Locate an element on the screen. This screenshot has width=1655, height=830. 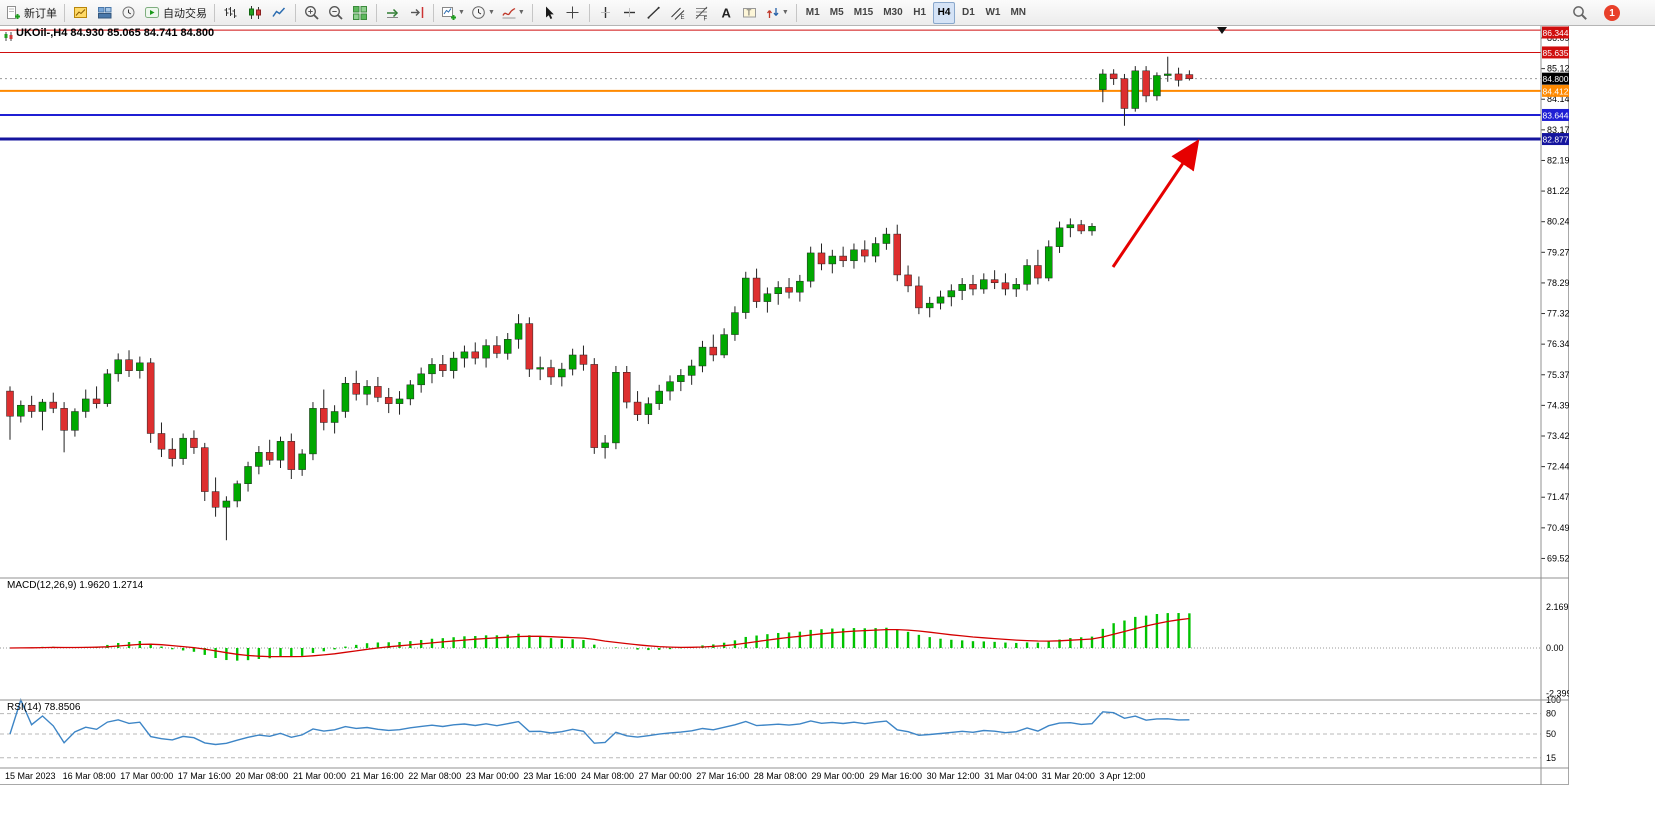
periods-icon is located at coordinates (479, 13).